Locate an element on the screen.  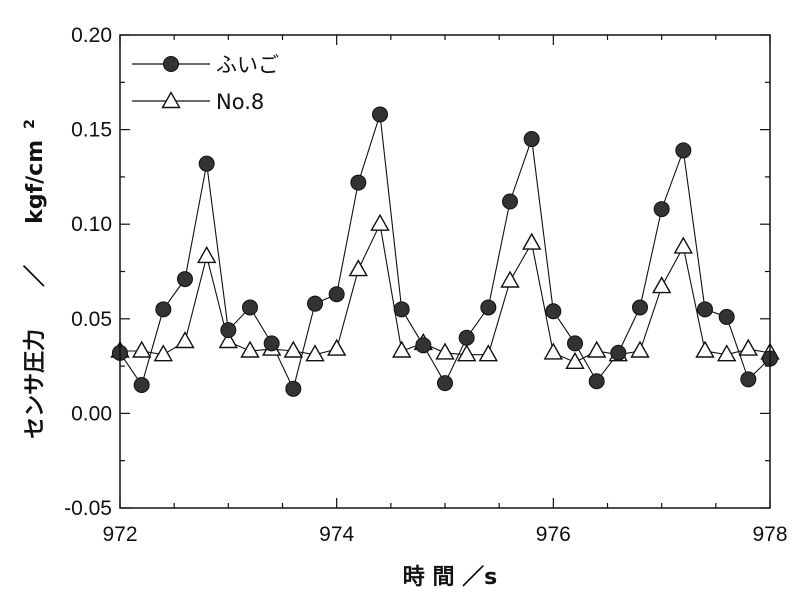
legend: ふいご No.8 is located at coordinates (205, 83).